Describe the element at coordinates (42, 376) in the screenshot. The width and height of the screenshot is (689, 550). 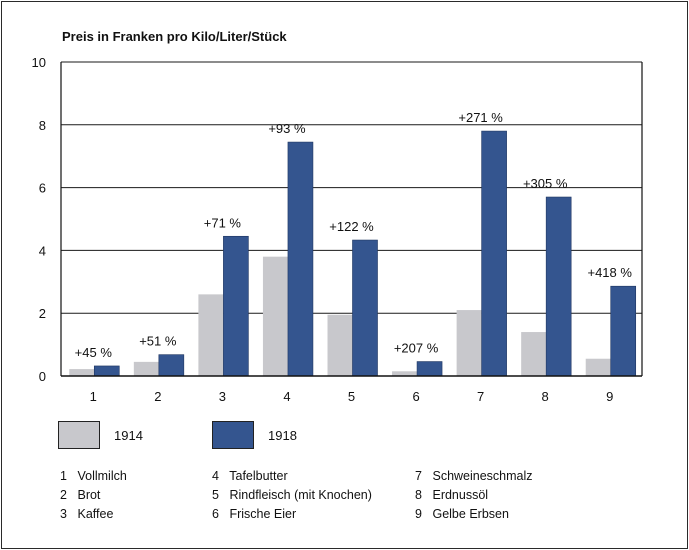
I see `y-tick-label: 0` at that location.